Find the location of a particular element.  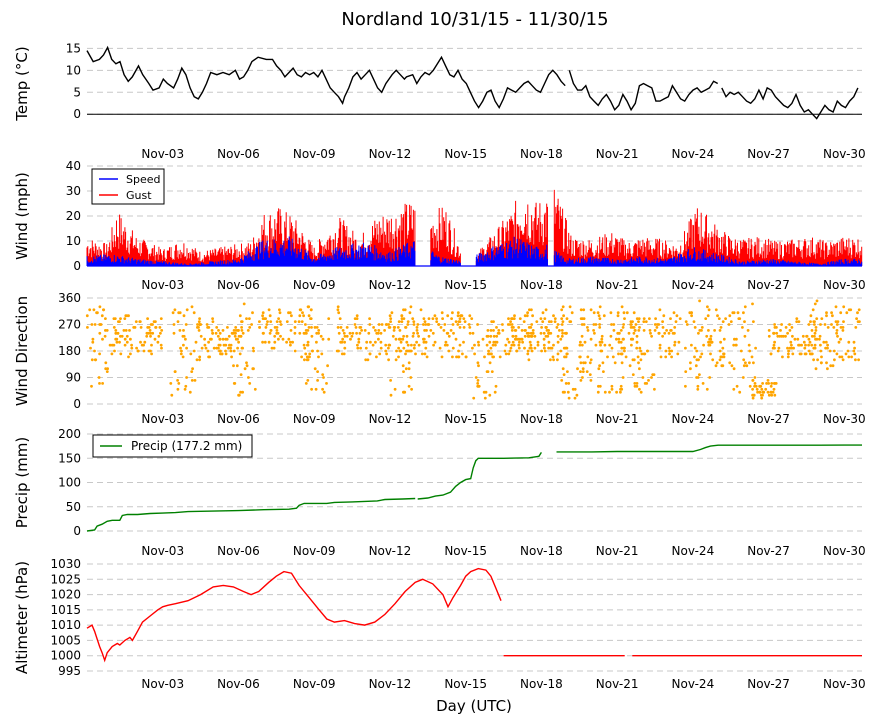

temp-line is located at coordinates (643, 91).